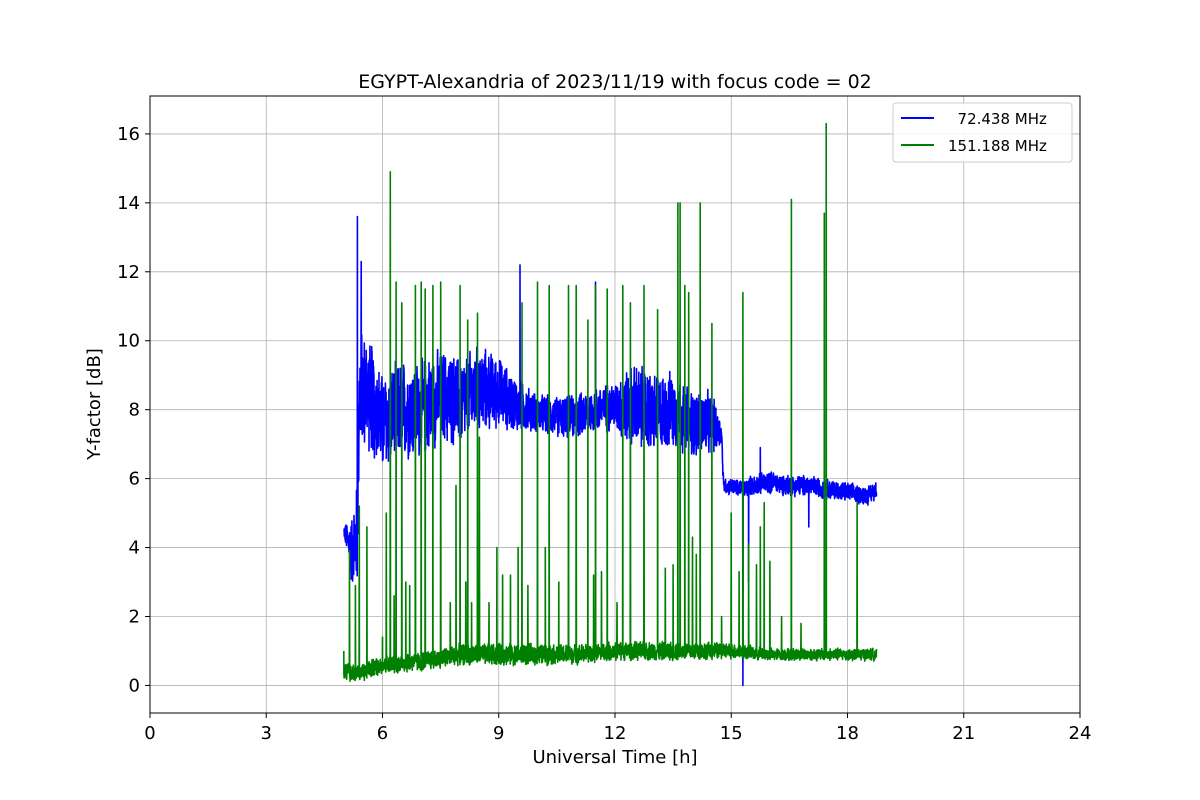 This screenshot has height=800, width=1200. Describe the element at coordinates (128, 272) in the screenshot. I see `y-tick-label: 12` at that location.